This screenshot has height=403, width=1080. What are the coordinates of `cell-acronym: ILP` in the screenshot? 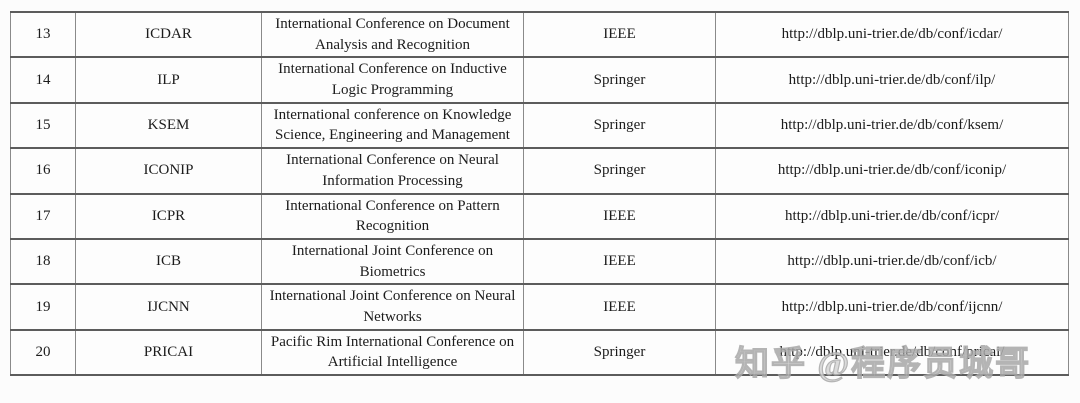 It's located at (168, 80).